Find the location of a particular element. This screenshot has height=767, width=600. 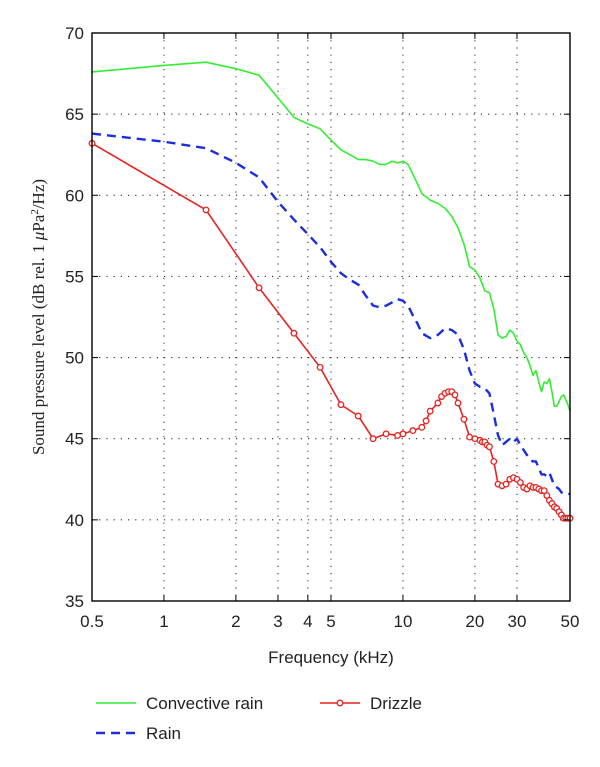

x-tick-label: 10 is located at coordinates (402, 621).